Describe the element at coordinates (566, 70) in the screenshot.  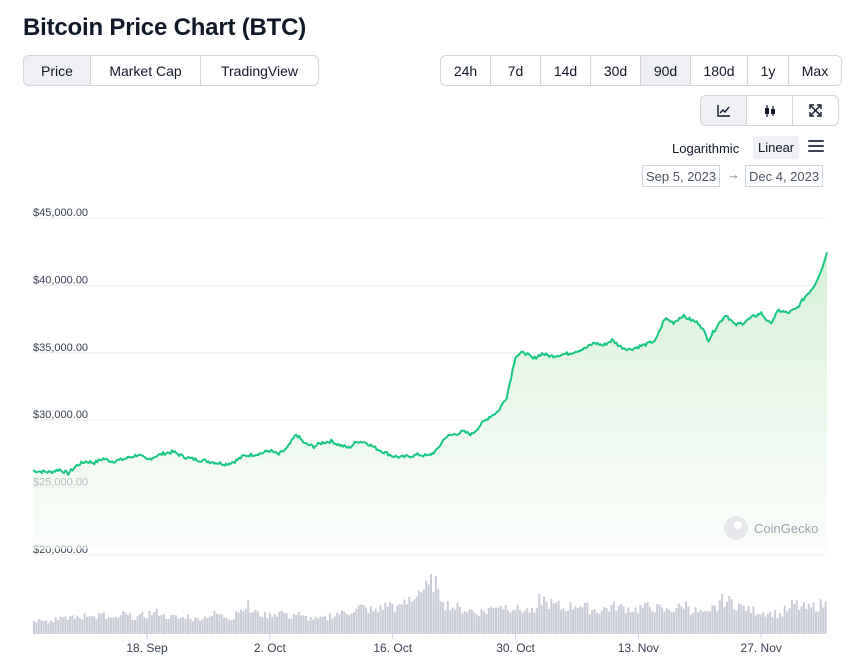
I see `period-14d-button: 14d` at that location.